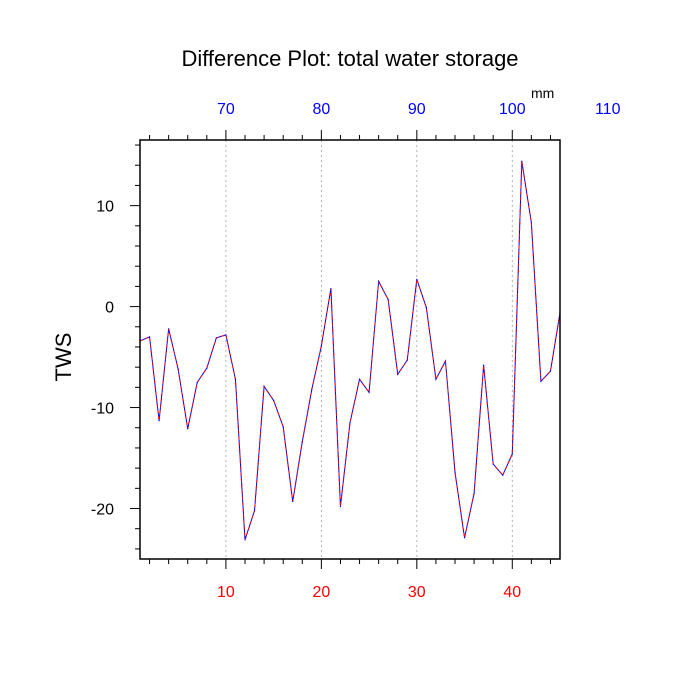  Describe the element at coordinates (543, 93) in the screenshot. I see `units-label: mm` at that location.